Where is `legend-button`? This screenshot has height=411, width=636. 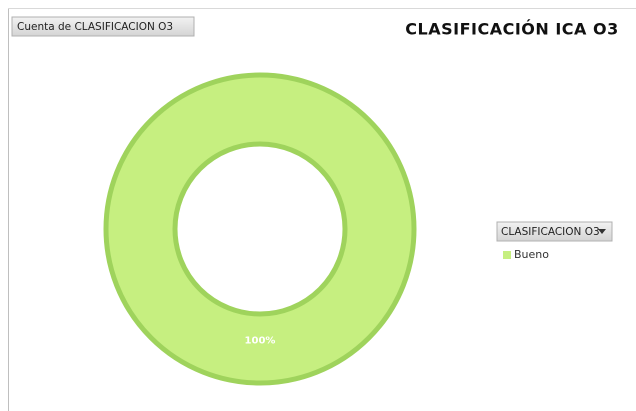
legend-button is located at coordinates (554, 231).